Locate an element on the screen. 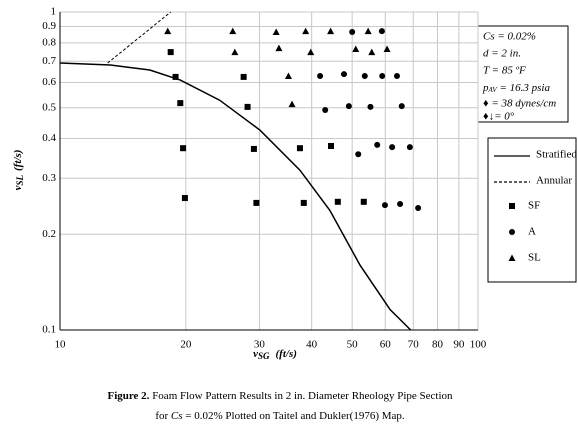 The image size is (578, 431). x-tick-label: 100 is located at coordinates (478, 345).